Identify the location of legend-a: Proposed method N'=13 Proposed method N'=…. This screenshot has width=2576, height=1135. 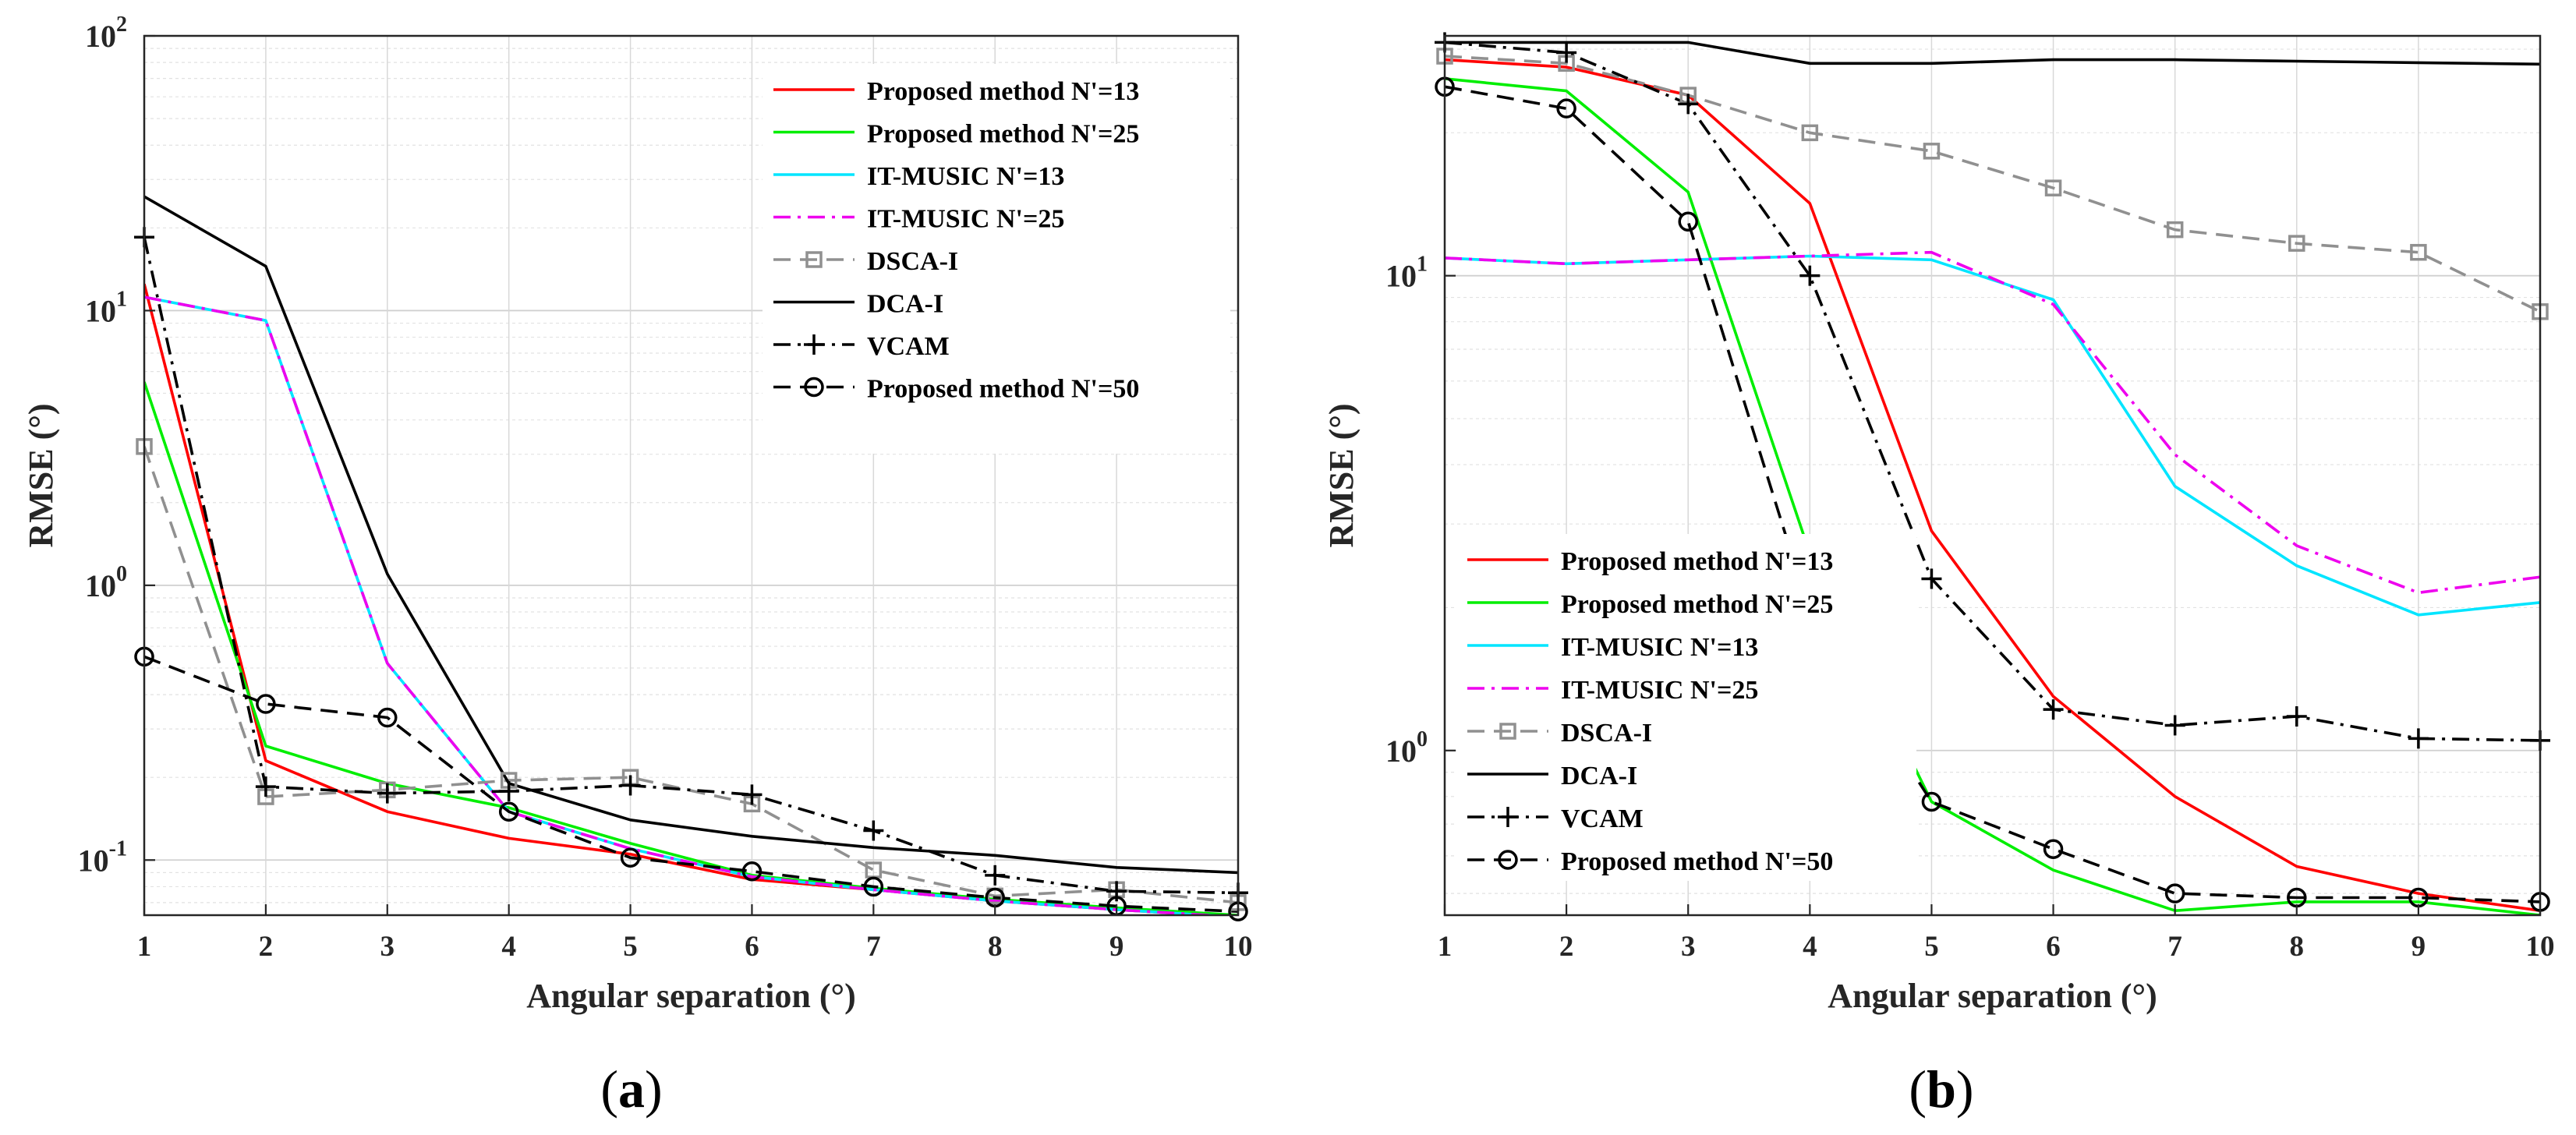
(996, 259).